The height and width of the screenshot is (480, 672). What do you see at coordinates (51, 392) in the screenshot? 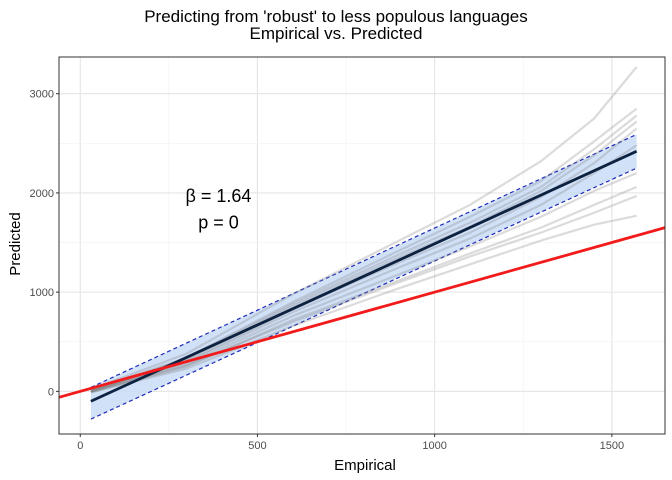
I see `y-tick-label: 0` at bounding box center [51, 392].